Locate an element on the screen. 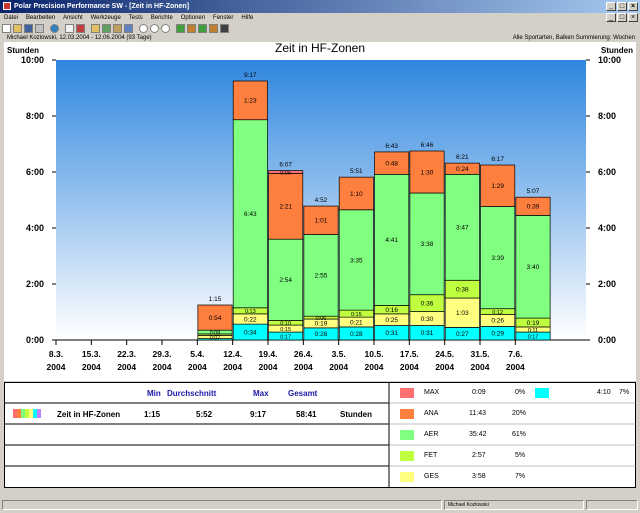 This screenshot has width=640, height=513. bar-segment-label: 1:10 is located at coordinates (356, 194).